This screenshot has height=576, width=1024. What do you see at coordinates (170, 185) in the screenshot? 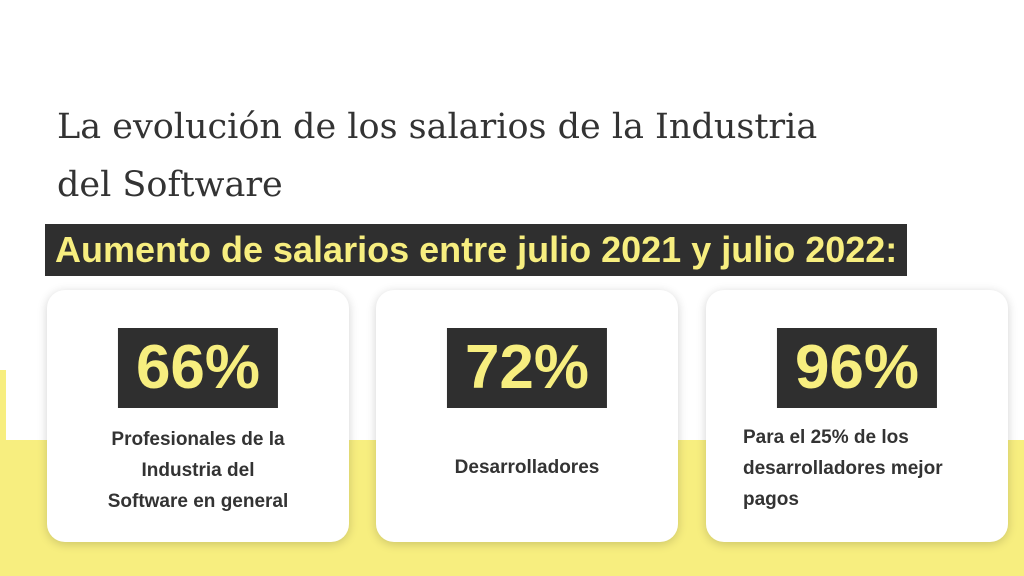
I see `page-title-line-2: del Software` at bounding box center [170, 185].